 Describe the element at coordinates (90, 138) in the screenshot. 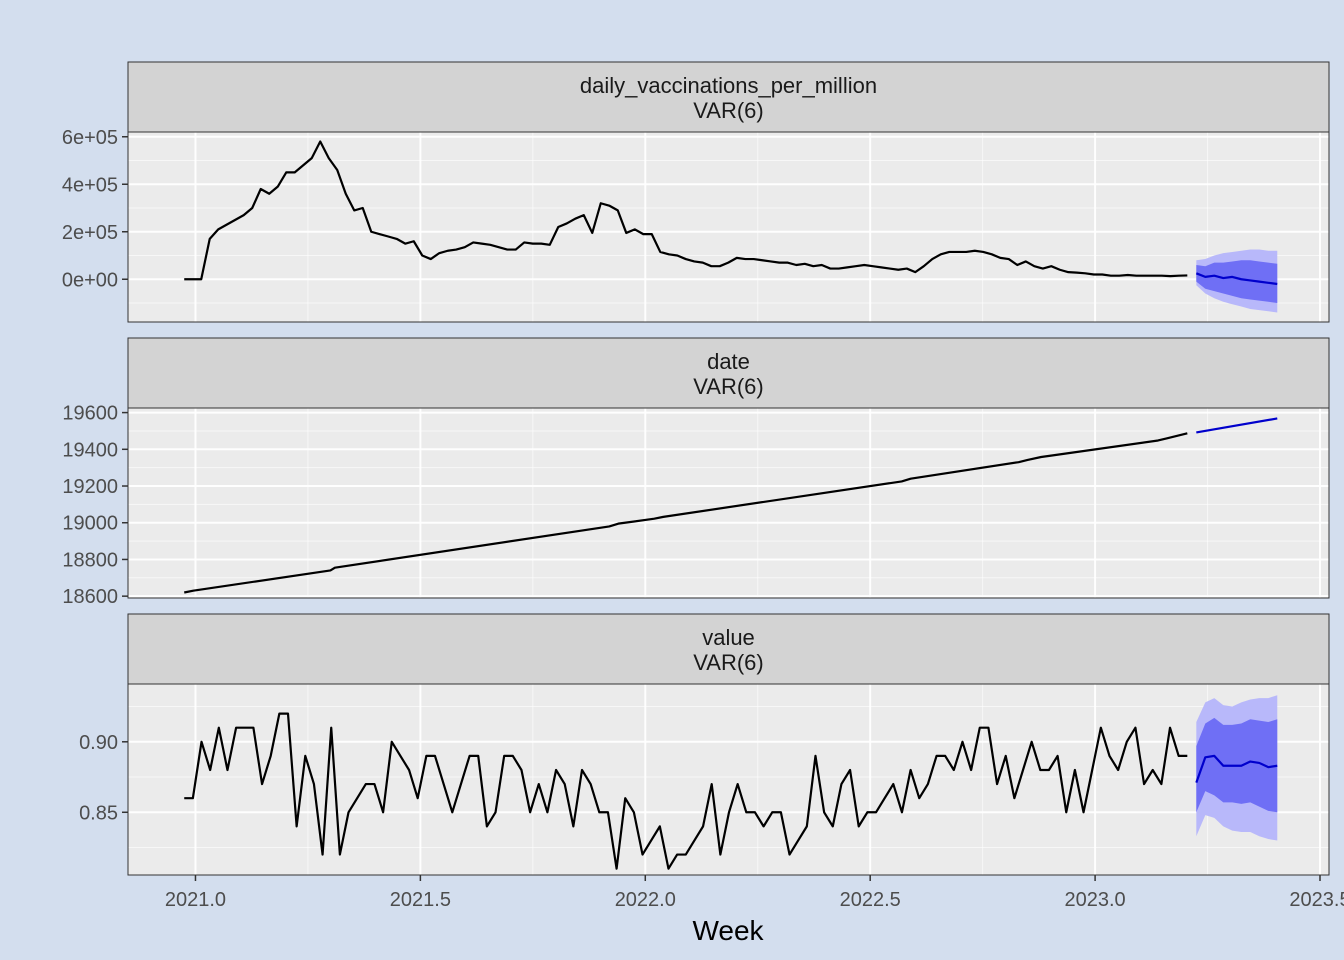

I see `y-tick-label: 6e+05` at that location.